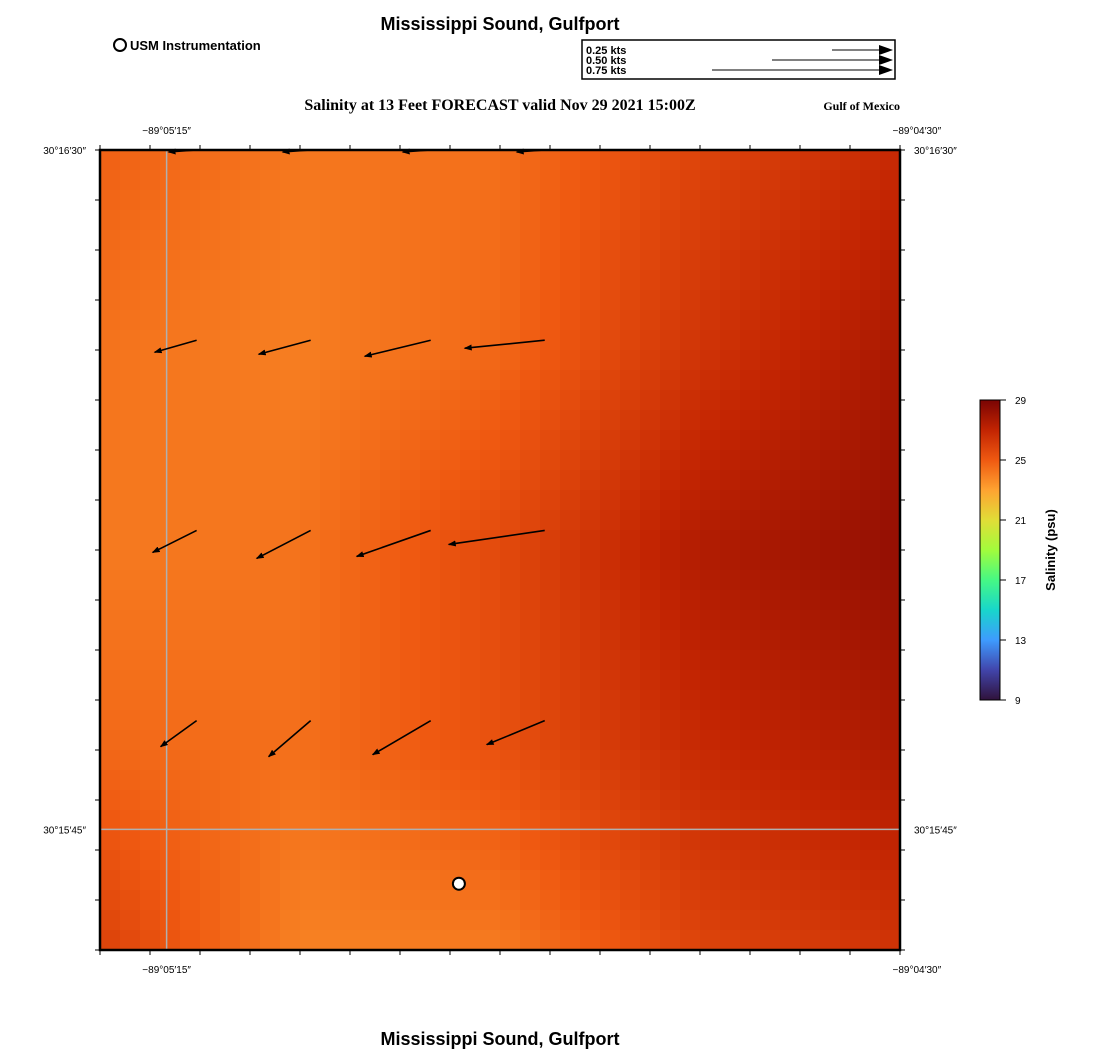  Describe the element at coordinates (401, 737) in the screenshot. I see `current-arrow` at that location.